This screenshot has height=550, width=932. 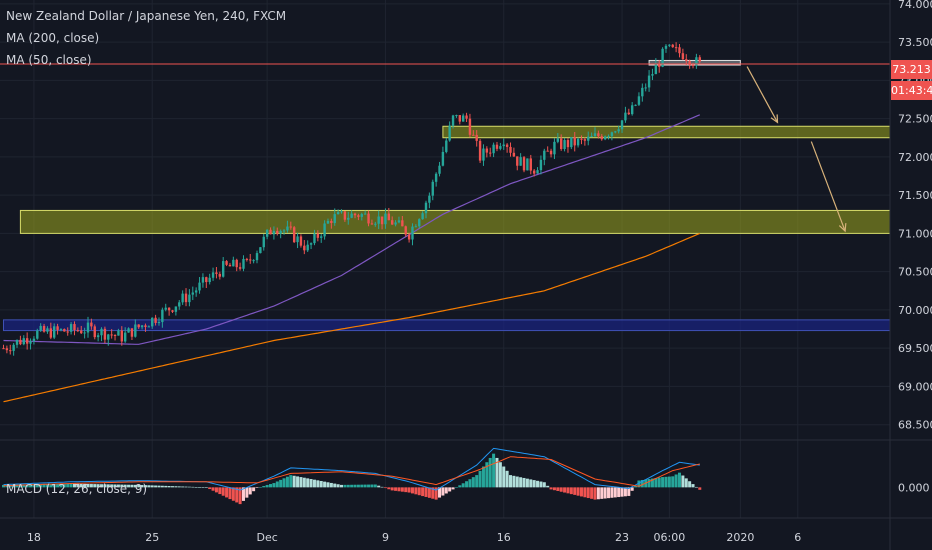 What do you see at coordinates (466, 472) in the screenshot?
I see `macd-pane` at bounding box center [466, 472].